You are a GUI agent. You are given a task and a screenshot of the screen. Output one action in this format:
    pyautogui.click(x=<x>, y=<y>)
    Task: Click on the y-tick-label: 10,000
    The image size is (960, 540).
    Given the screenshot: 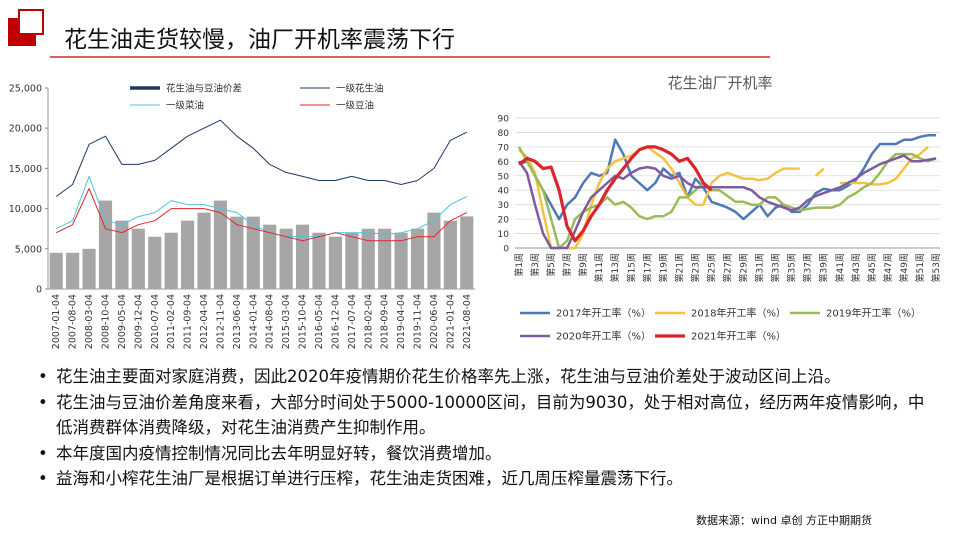 What is the action you would take?
    pyautogui.click(x=25, y=209)
    